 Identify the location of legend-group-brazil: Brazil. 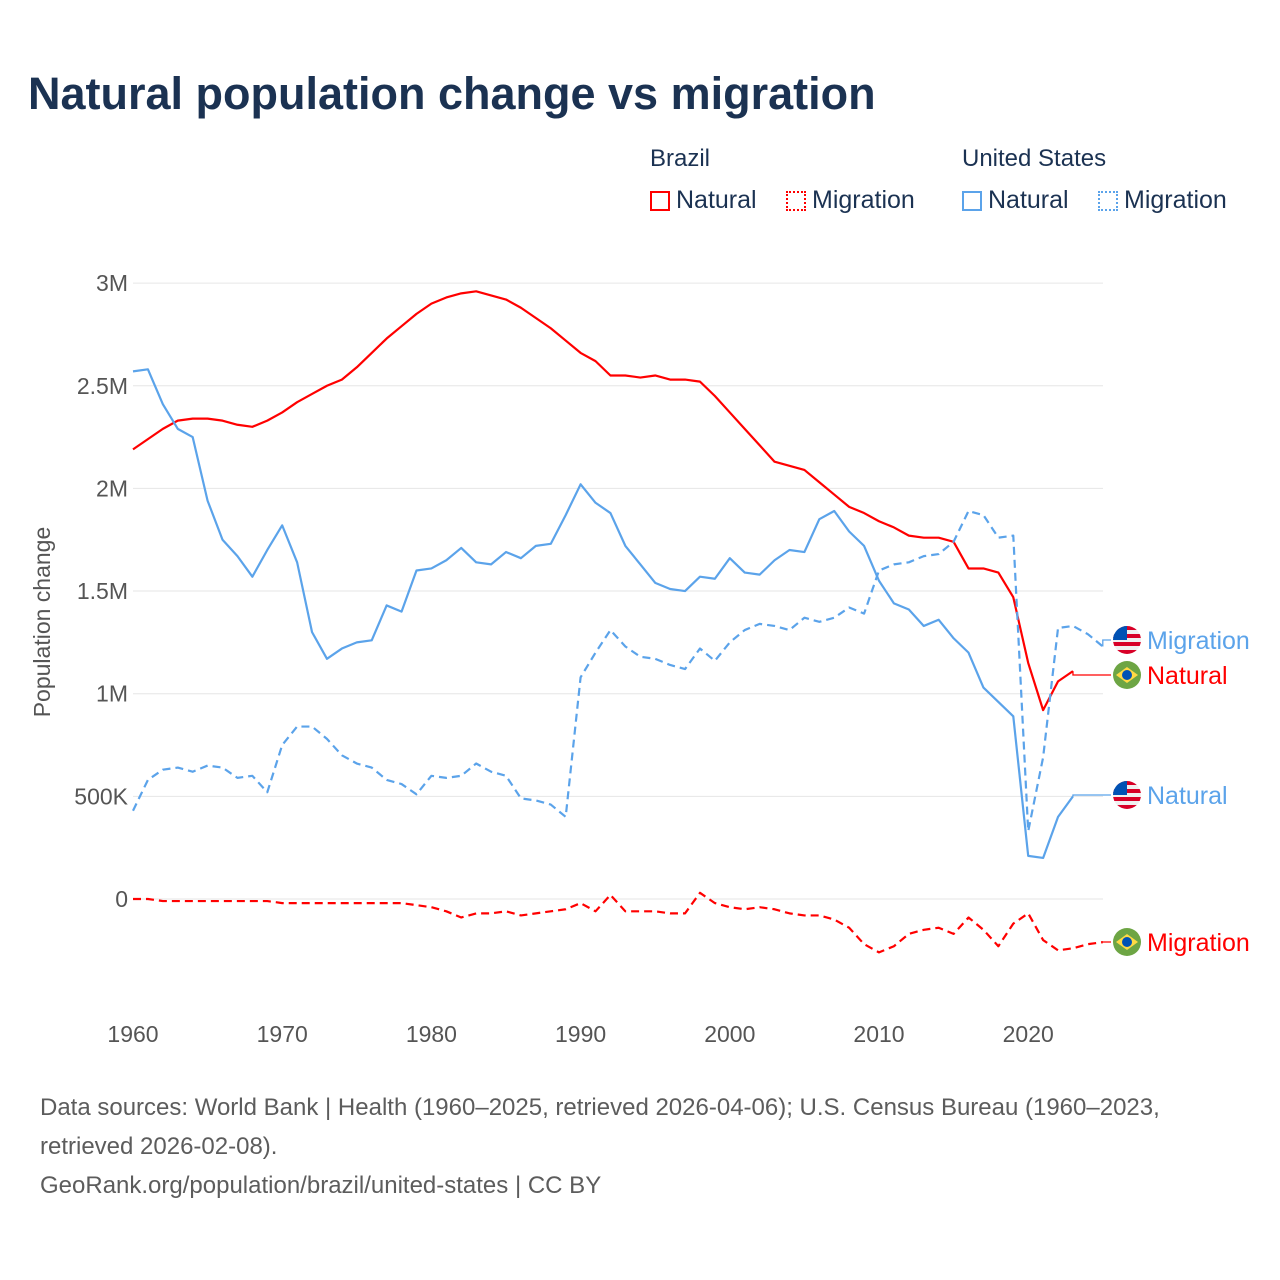
(680, 158).